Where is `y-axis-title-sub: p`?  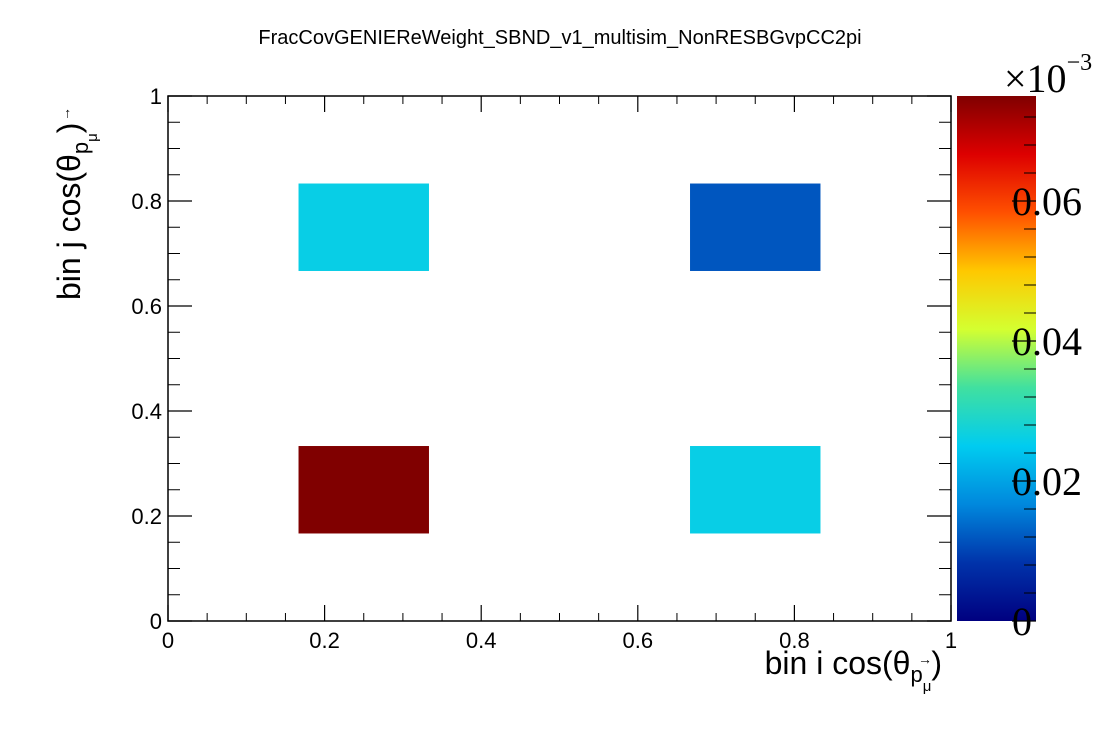
y-axis-title-sub: p is located at coordinates (80, 148).